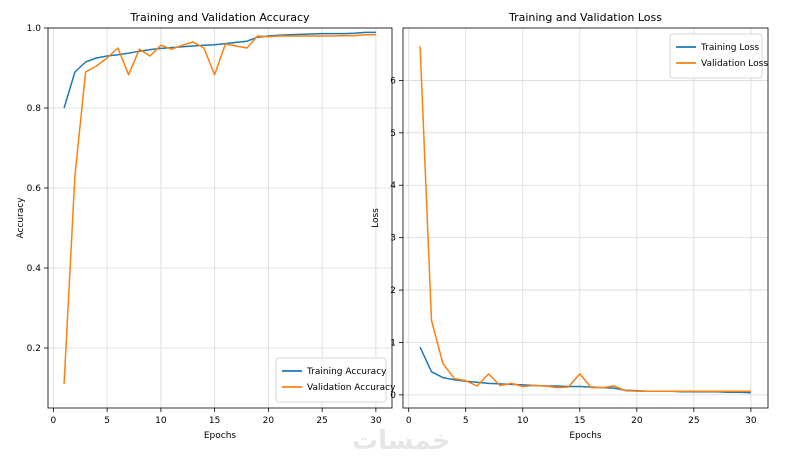 This screenshot has height=460, width=800. I want to click on y-tick-label: 1.0, so click(34, 29).